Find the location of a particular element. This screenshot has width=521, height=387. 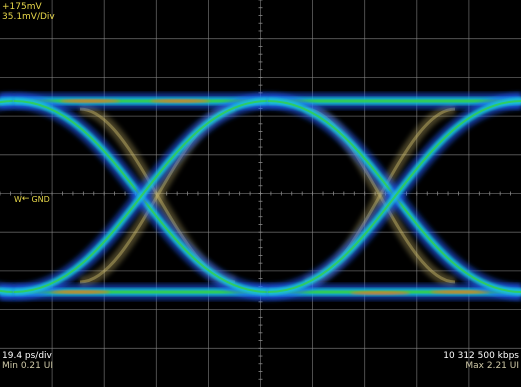

timebase-readout-block: 19.4 ps/div Min 0.21 UI is located at coordinates (27, 361).